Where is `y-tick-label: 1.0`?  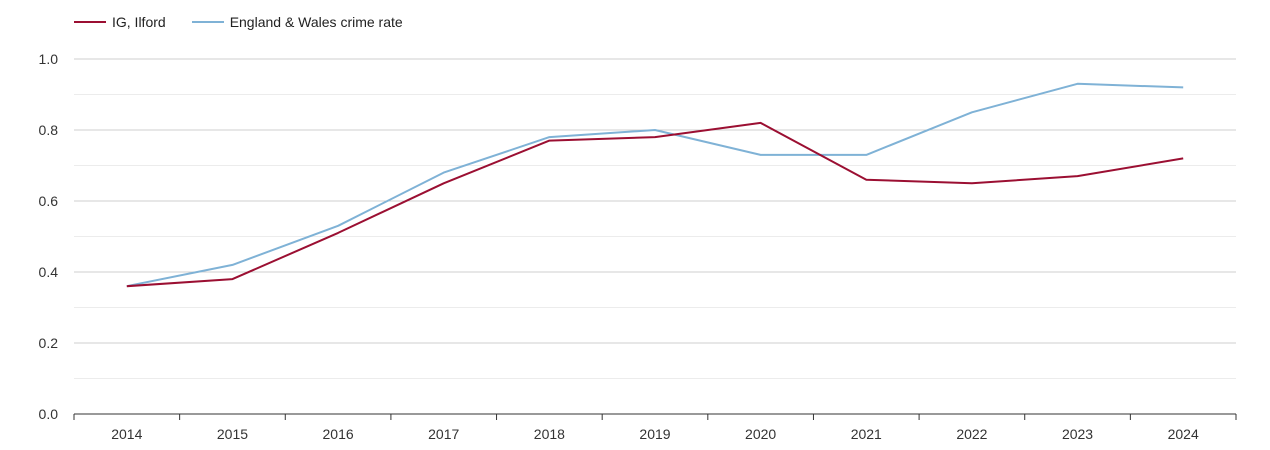
y-tick-label: 1.0 is located at coordinates (49, 59).